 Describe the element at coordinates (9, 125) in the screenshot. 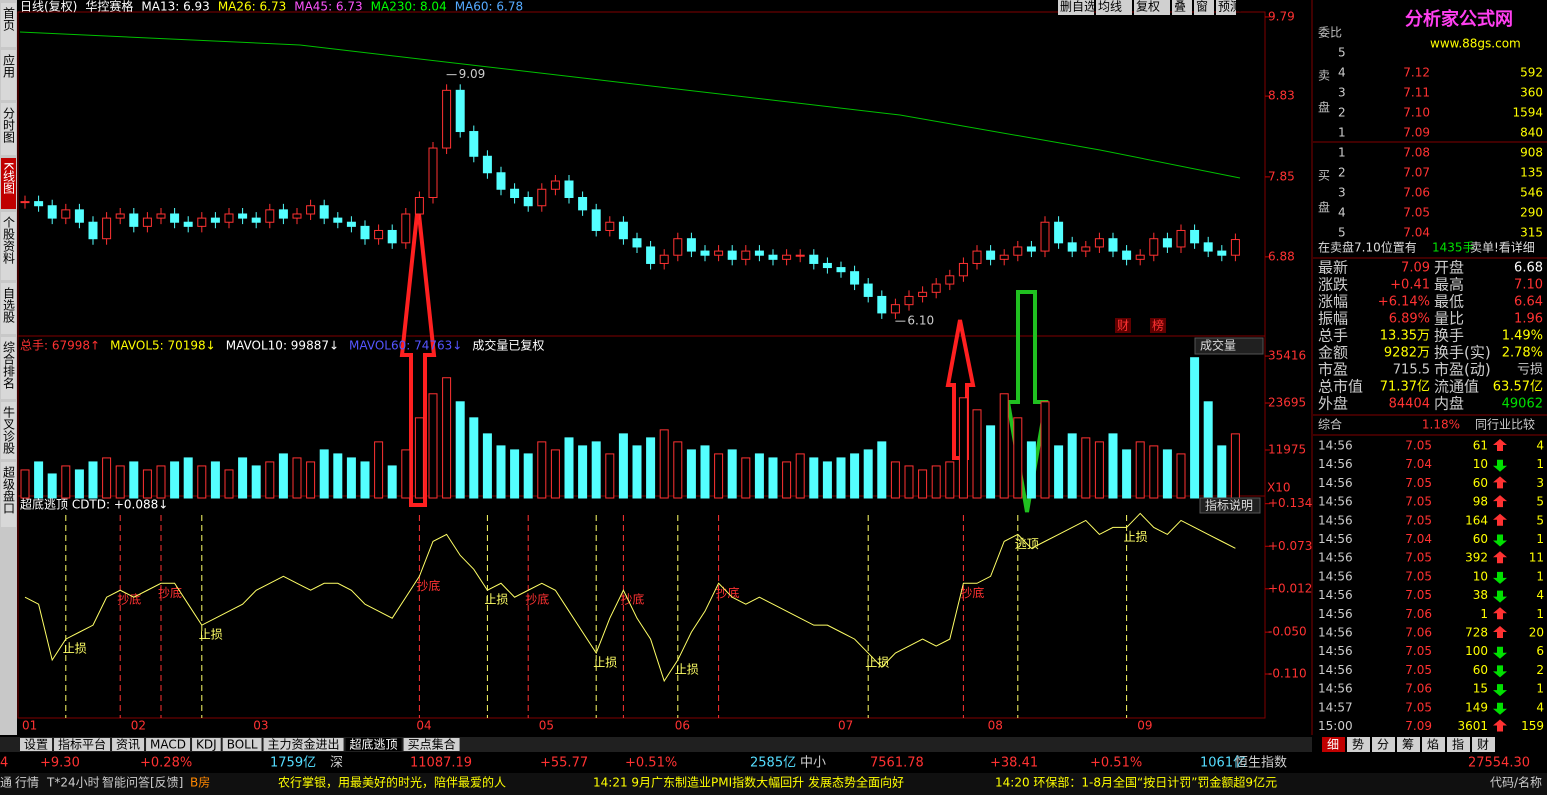

I see `sidebar-tab-label: 分时图` at that location.